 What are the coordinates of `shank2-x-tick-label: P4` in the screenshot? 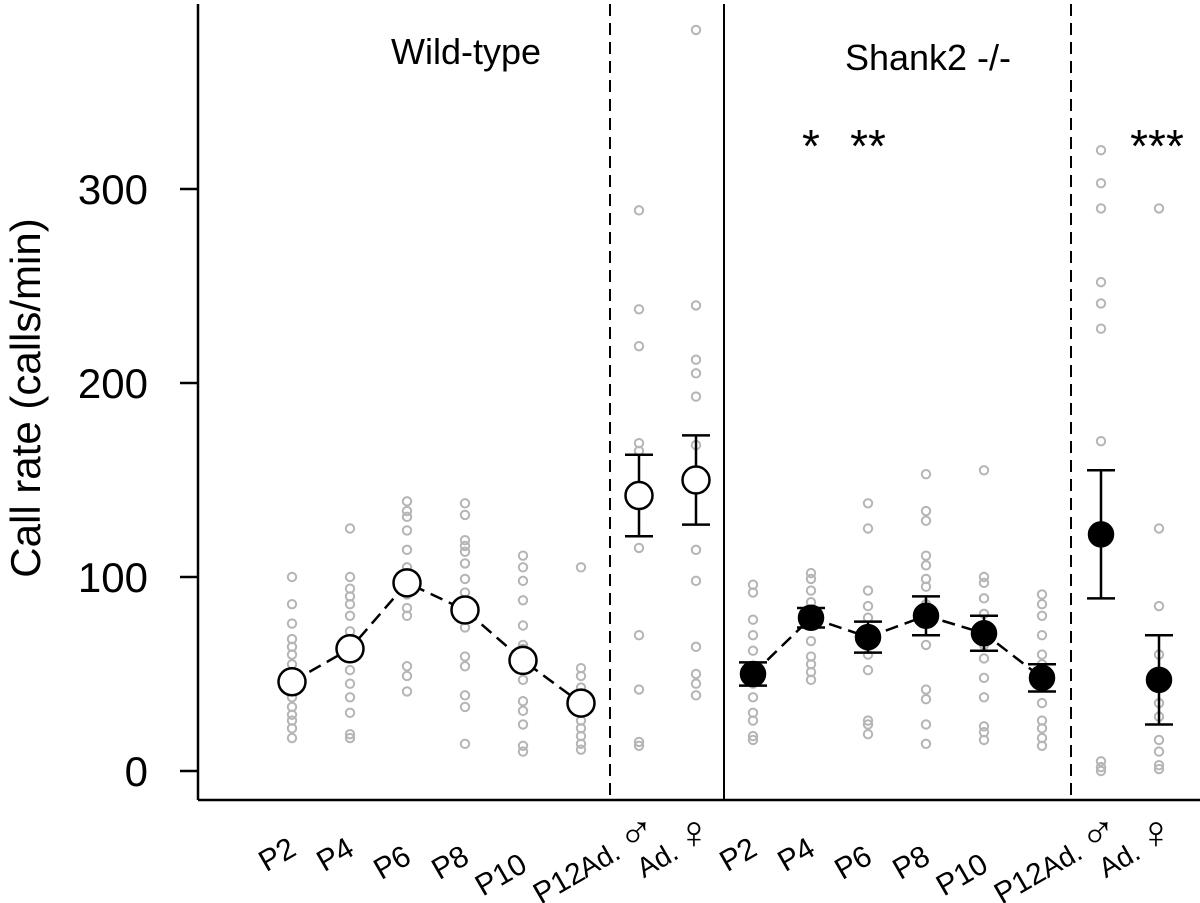 It's located at (796, 854).